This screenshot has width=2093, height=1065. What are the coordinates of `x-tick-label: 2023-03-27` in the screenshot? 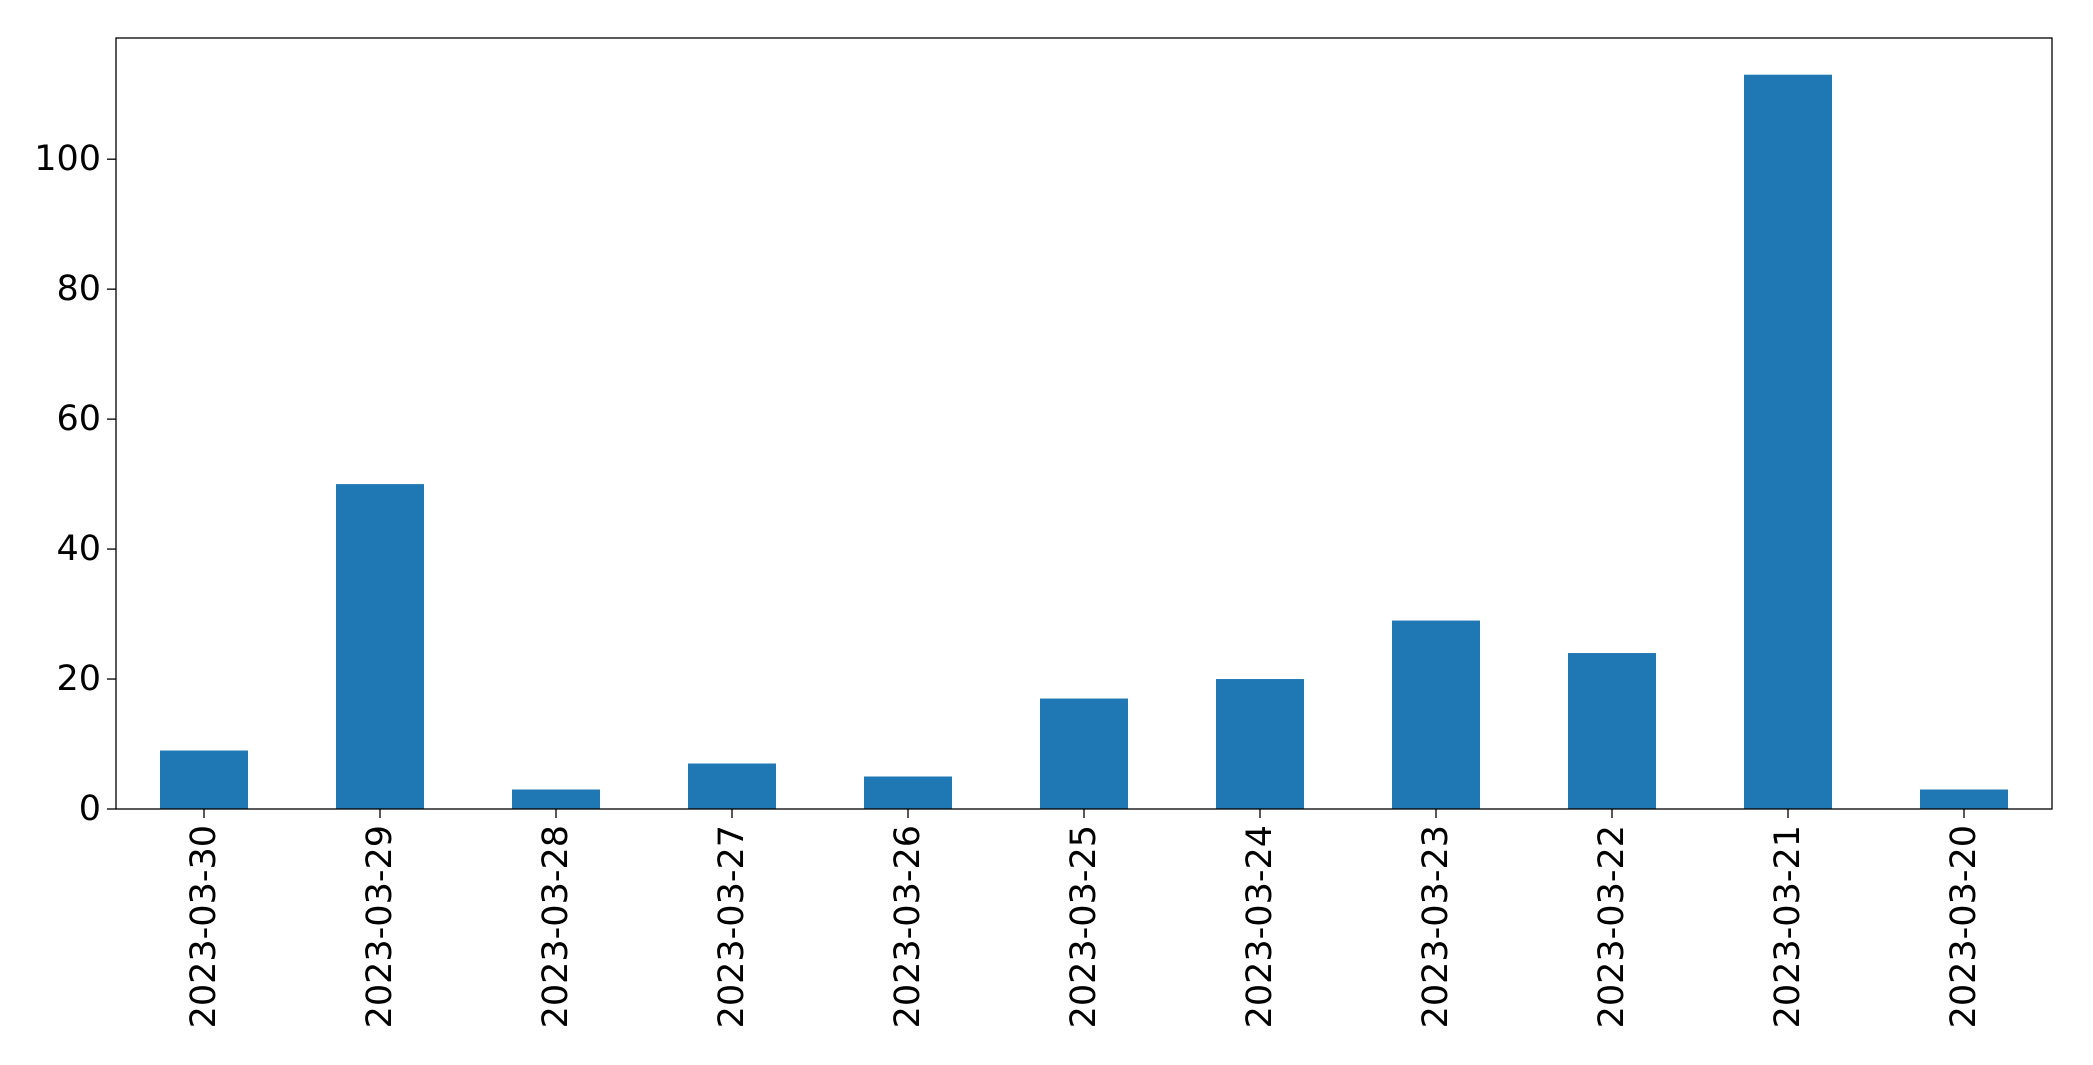 It's located at (732, 926).